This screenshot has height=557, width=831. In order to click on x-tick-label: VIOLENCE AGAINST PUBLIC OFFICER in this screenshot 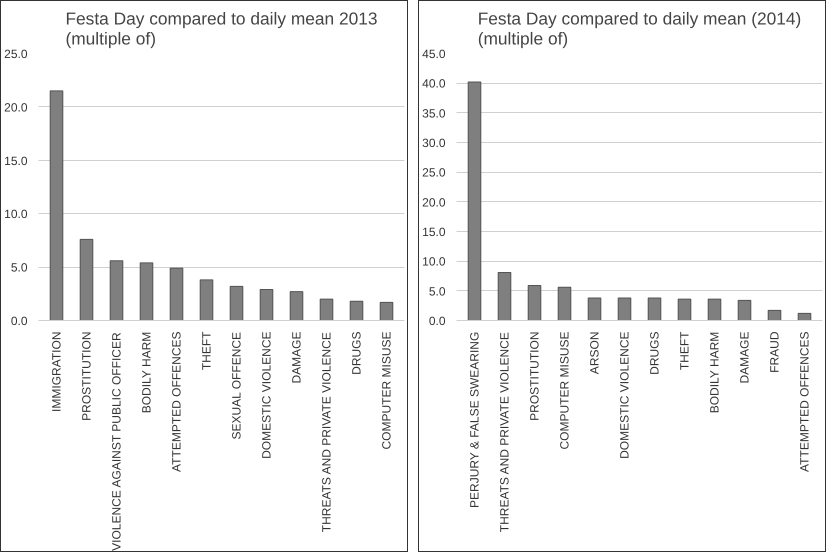, I will do `click(117, 441)`.